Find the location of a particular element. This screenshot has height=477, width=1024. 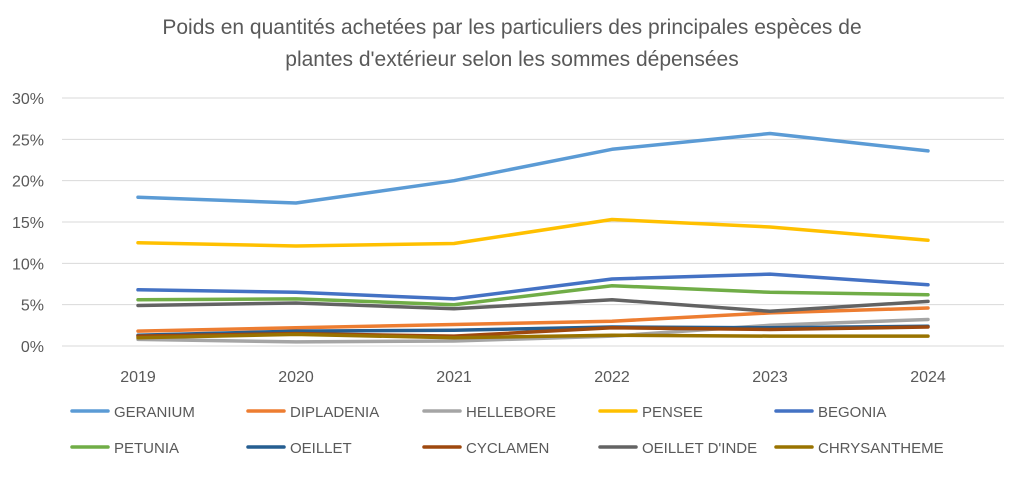

y-tick-label: 15% is located at coordinates (28, 223).